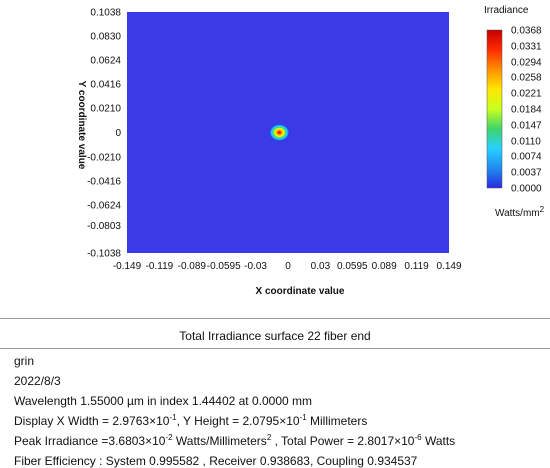  What do you see at coordinates (24, 361) in the screenshot?
I see `info-line-name: grin` at bounding box center [24, 361].